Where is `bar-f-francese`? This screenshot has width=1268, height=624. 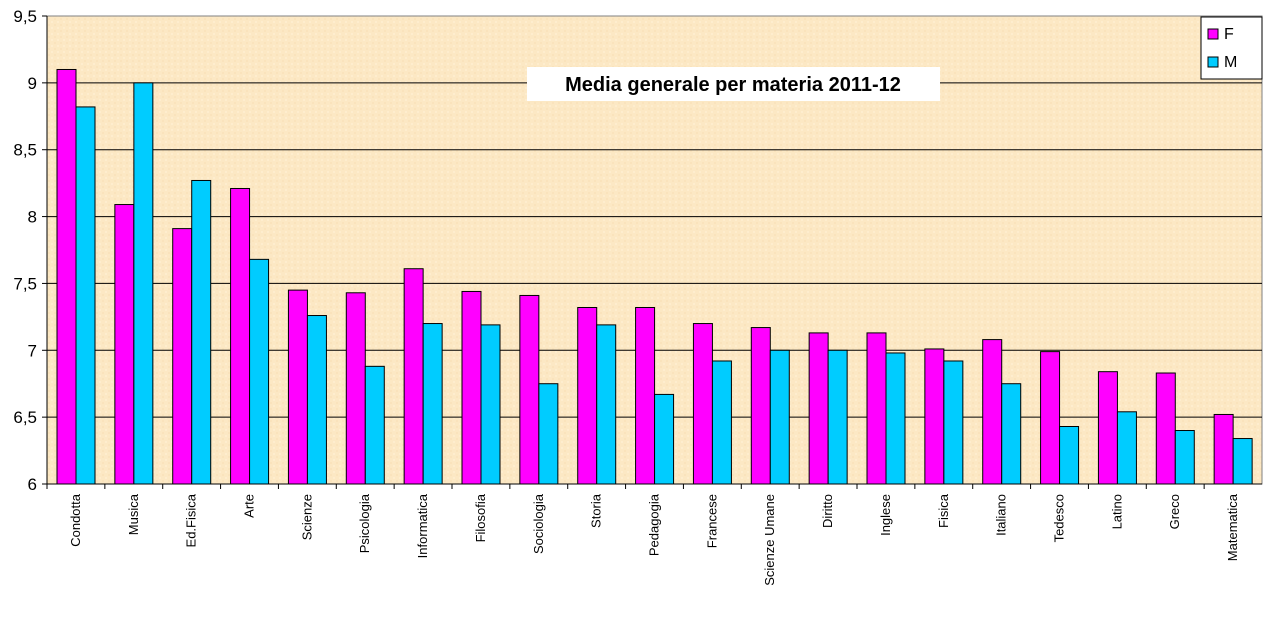
bar-f-francese is located at coordinates (702, 404).